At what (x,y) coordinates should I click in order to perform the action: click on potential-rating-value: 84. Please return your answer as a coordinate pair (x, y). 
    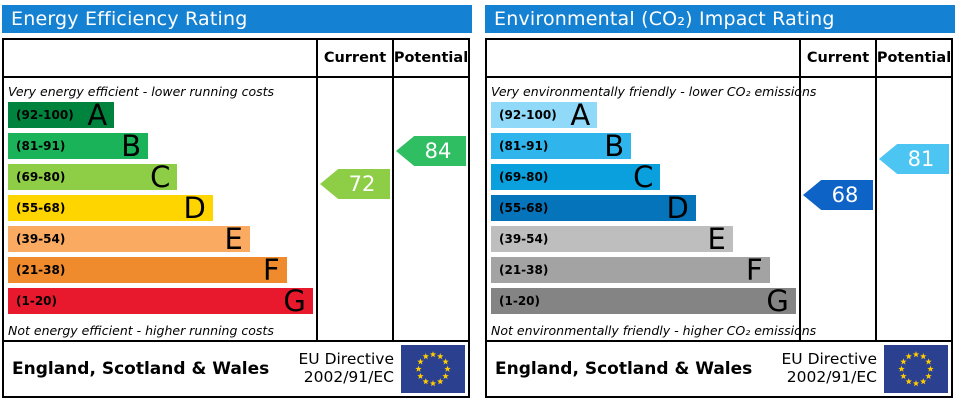
    Looking at the image, I should click on (438, 151).